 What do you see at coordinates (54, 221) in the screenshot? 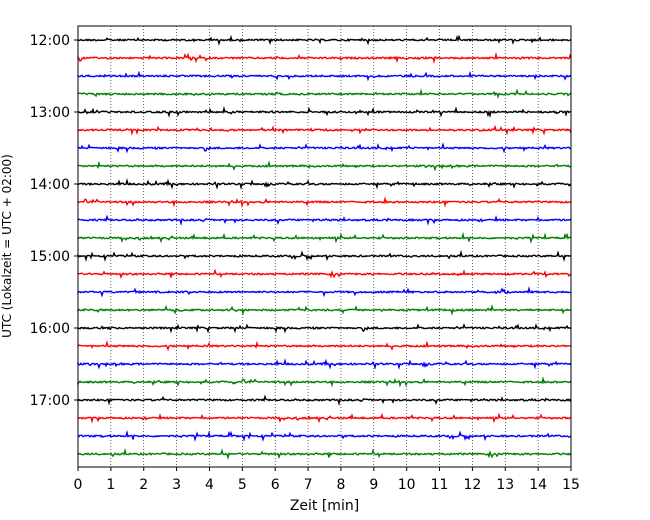
I see `y-axis-ticks: 12:00 13:00 14:00 15:00 16:00 17:00` at bounding box center [54, 221].